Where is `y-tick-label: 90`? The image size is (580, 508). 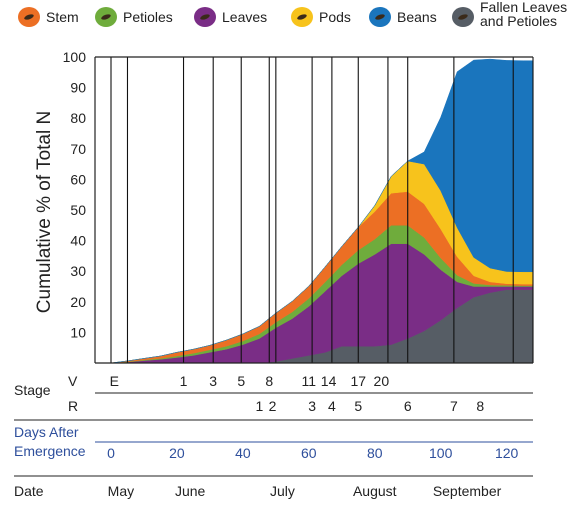 y-tick-label: 90 is located at coordinates (78, 88).